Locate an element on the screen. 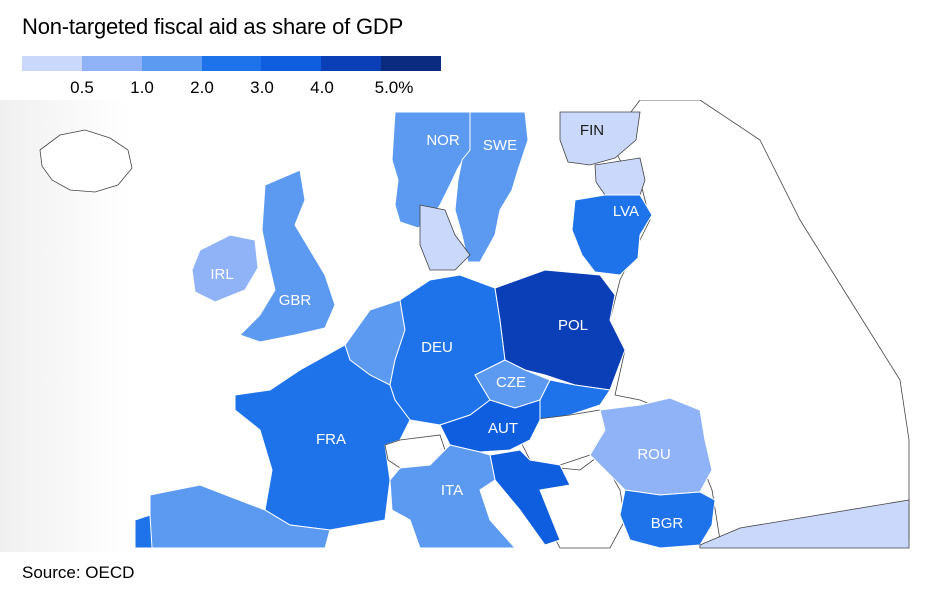 The width and height of the screenshot is (929, 595). country-label-IRL: IRL is located at coordinates (221, 274).